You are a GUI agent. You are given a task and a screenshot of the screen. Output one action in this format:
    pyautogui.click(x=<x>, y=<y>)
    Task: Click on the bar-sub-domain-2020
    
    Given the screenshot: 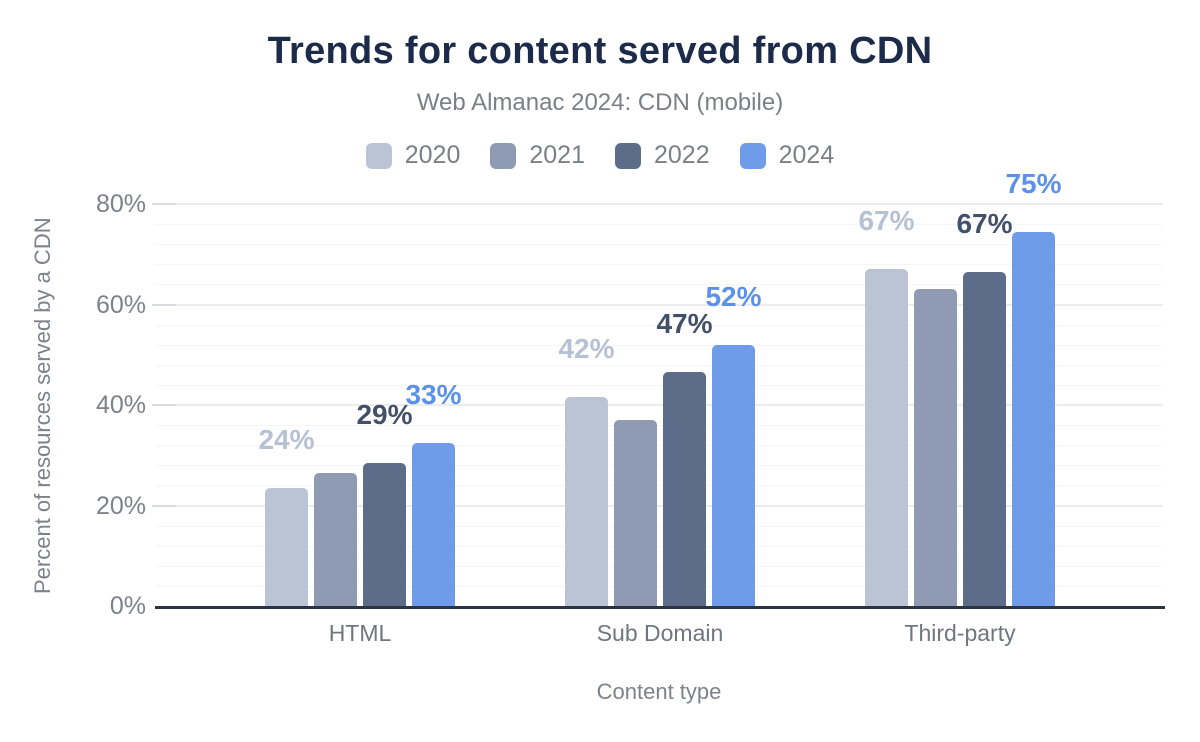 What is the action you would take?
    pyautogui.click(x=586, y=501)
    